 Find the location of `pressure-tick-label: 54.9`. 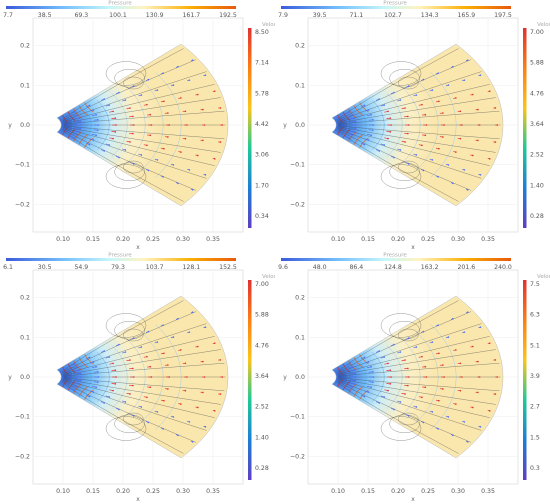

pressure-tick-label: 54.9 is located at coordinates (81, 267).